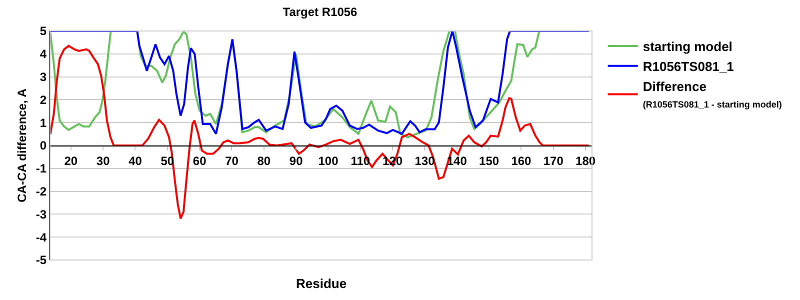  Describe the element at coordinates (103, 161) in the screenshot. I see `x-tick-label: 30` at that location.